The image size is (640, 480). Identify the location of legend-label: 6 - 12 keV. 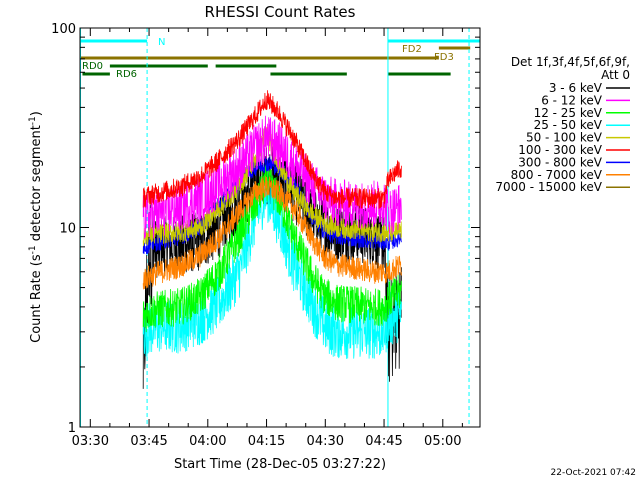
(572, 100).